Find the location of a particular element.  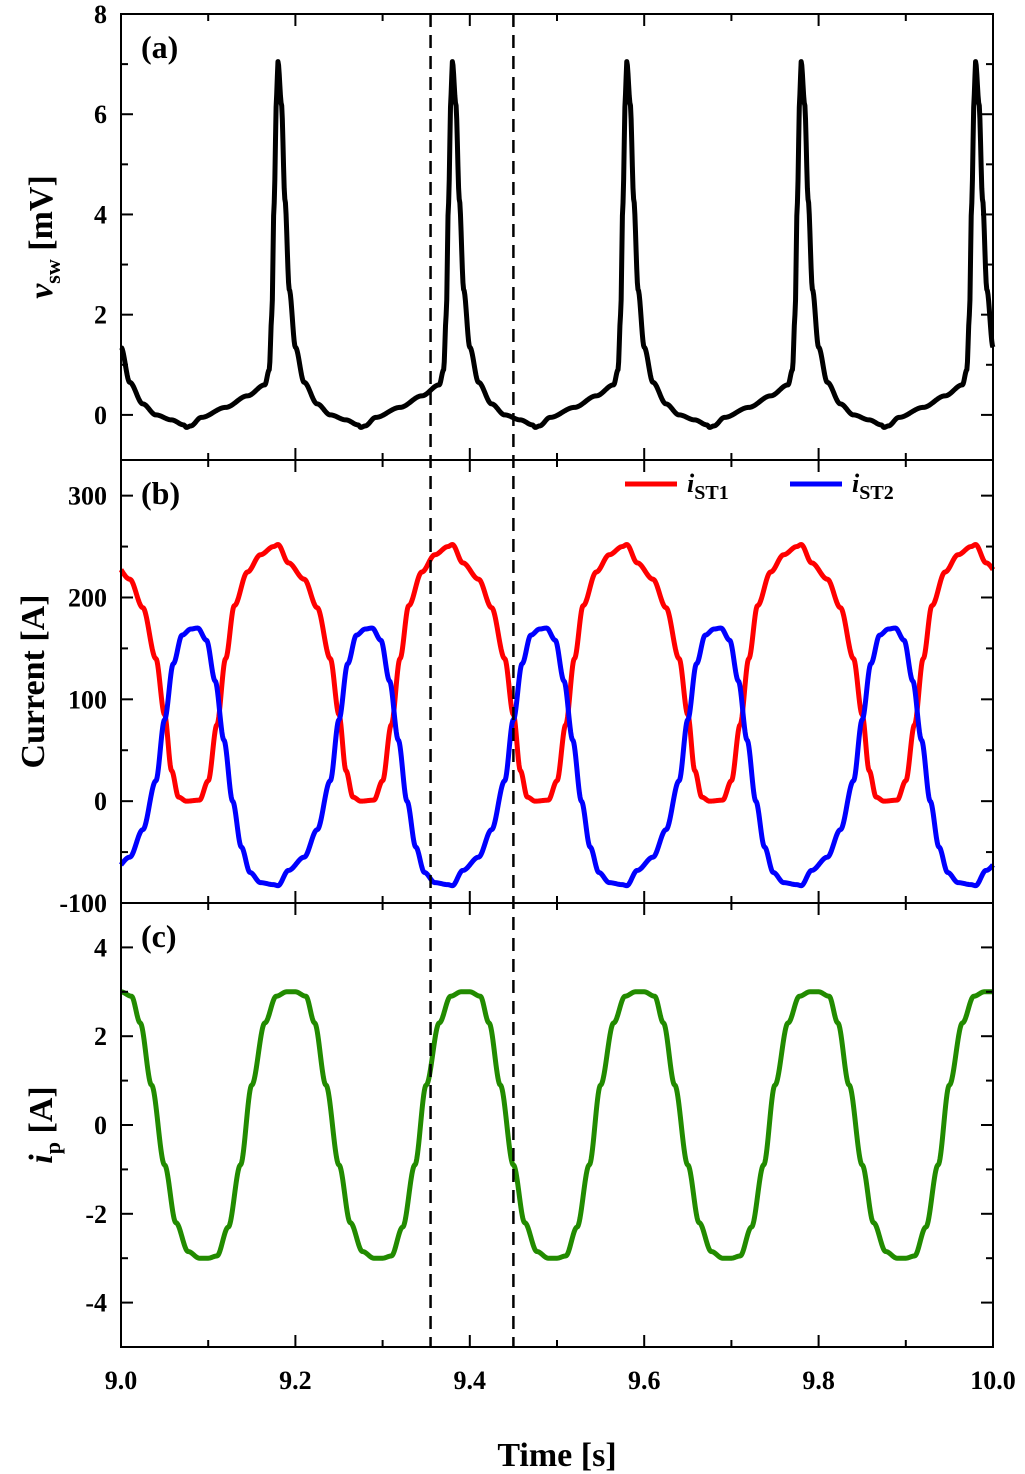

x-tick-label: 9.0 is located at coordinates (121, 1380).